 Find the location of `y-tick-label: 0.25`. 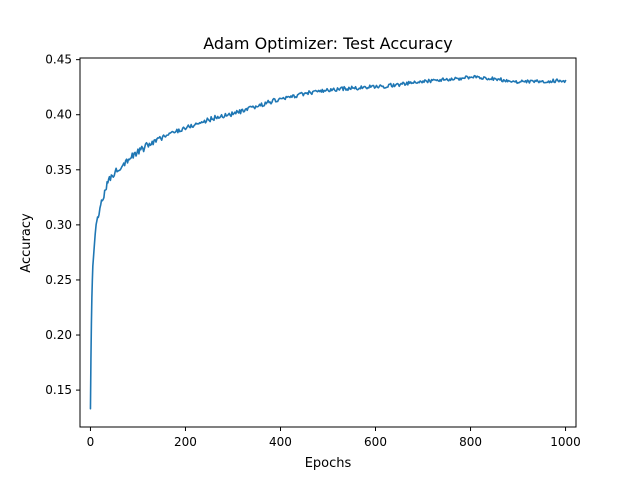

y-tick-label: 0.25 is located at coordinates (58, 280).